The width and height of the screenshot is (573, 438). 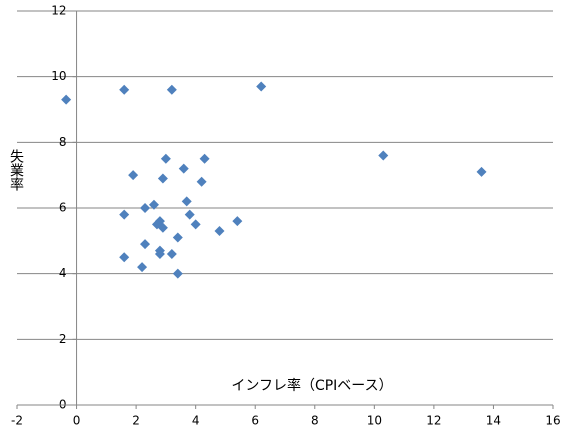 What do you see at coordinates (433, 421) in the screenshot?
I see `x-tick-label: 12` at bounding box center [433, 421].